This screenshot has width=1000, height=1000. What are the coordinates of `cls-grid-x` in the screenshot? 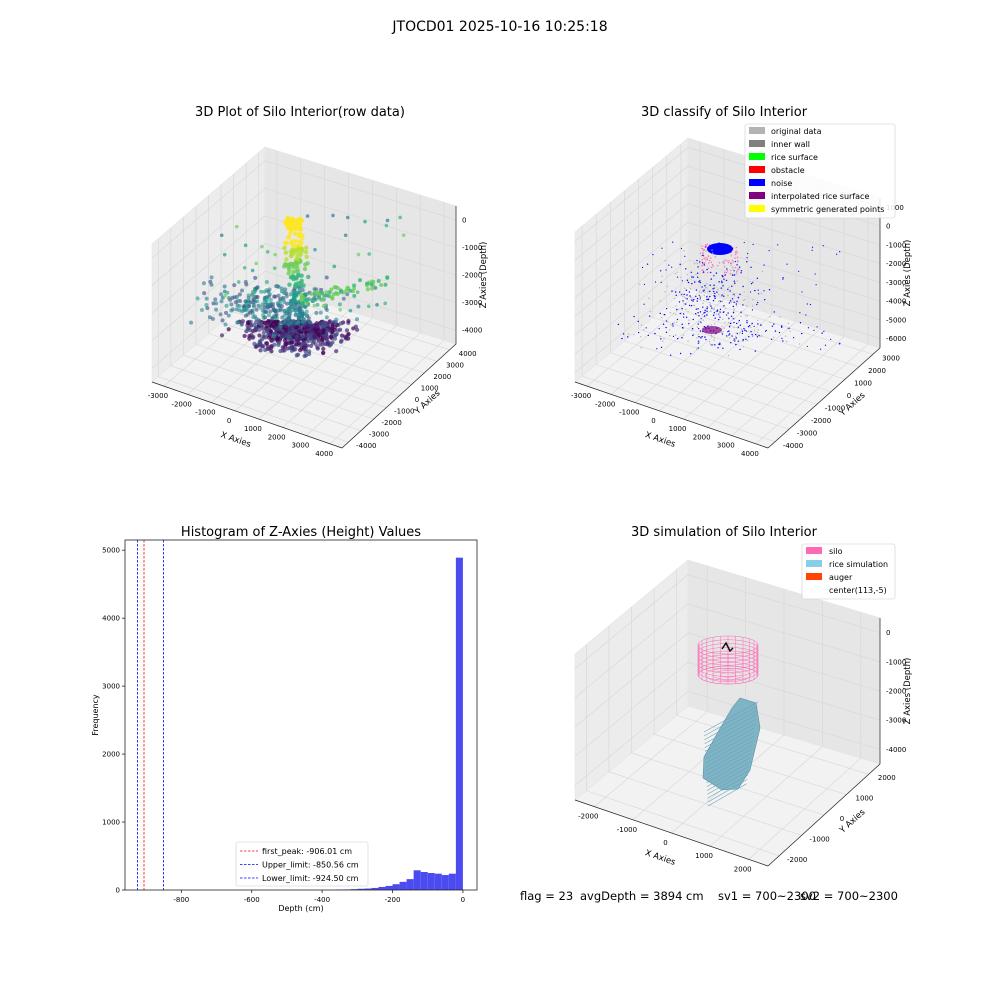 It's located at (788, 386).